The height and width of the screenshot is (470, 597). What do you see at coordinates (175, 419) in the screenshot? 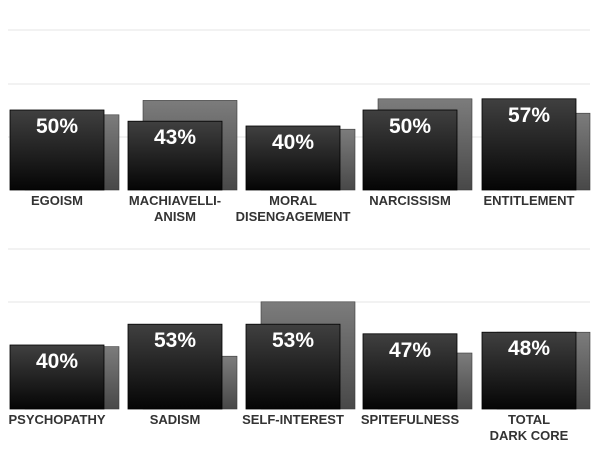
I see `category-label: SADISM` at bounding box center [175, 419].